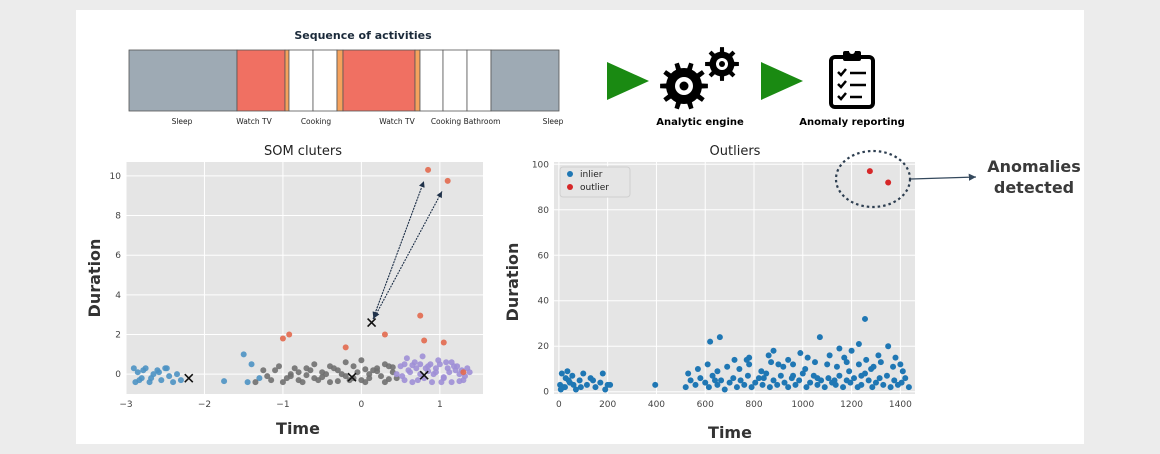 The image size is (1160, 454). What do you see at coordinates (591, 175) in the screenshot?
I see `legend-label: inlier` at bounding box center [591, 175].